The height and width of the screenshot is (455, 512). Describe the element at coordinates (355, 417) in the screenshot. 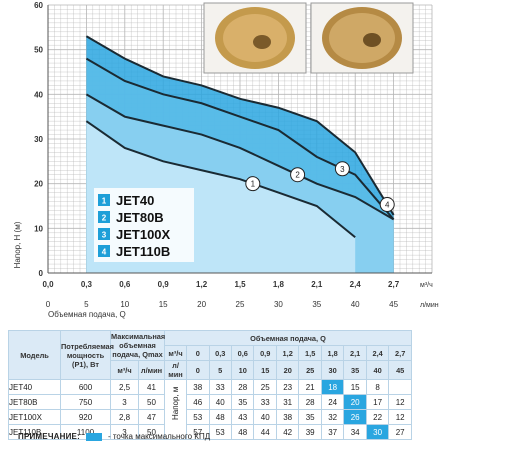

I see `cell-head: 26` at that location.